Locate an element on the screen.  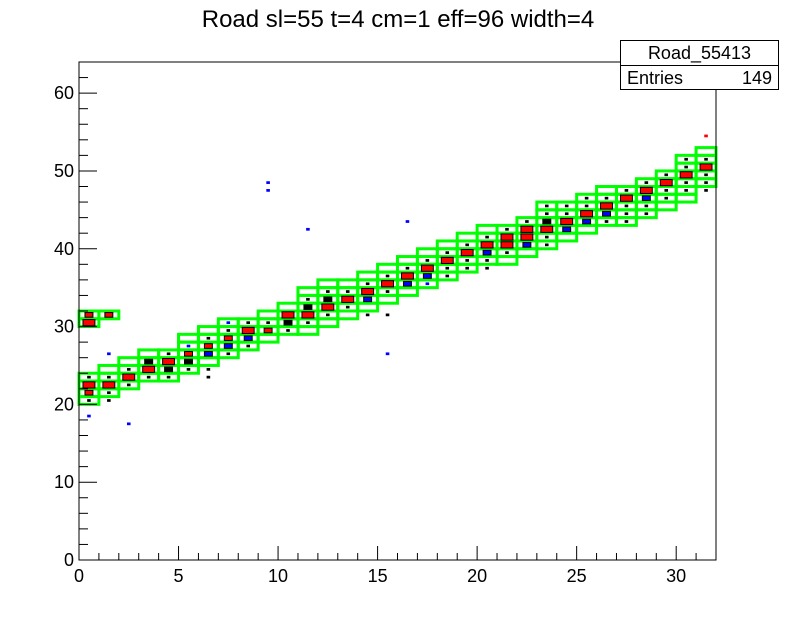
x-tick-label: 0 is located at coordinates (79, 576).